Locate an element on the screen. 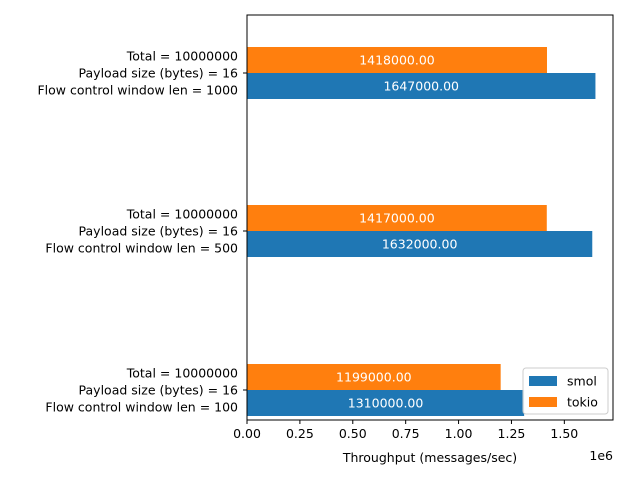  x-tick-label: 1.25 is located at coordinates (512, 433).